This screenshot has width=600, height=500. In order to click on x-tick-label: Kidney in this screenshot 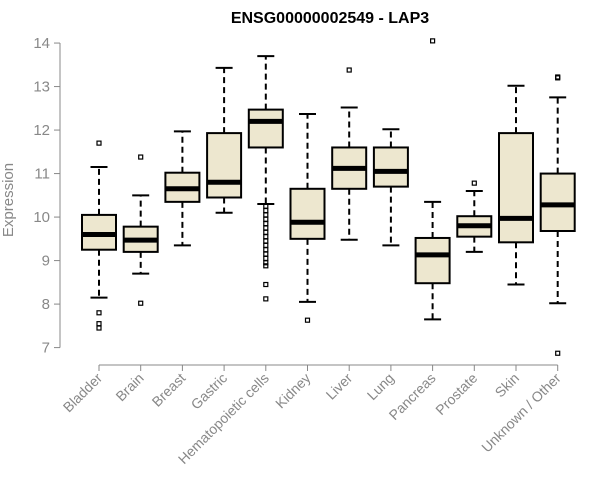, I will do `click(293, 391)`.